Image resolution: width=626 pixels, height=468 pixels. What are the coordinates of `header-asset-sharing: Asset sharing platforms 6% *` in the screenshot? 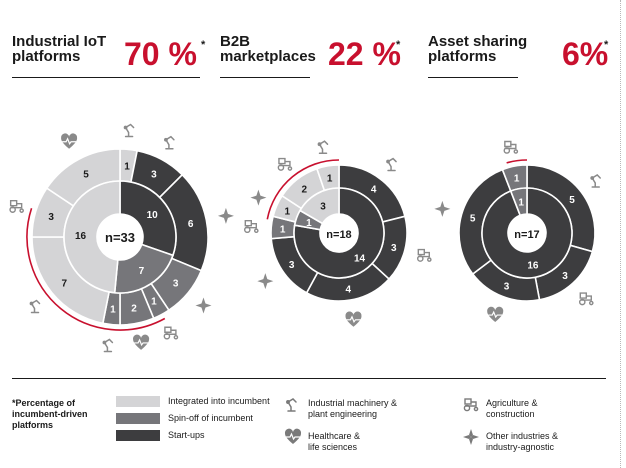 It's located at (523, 56).